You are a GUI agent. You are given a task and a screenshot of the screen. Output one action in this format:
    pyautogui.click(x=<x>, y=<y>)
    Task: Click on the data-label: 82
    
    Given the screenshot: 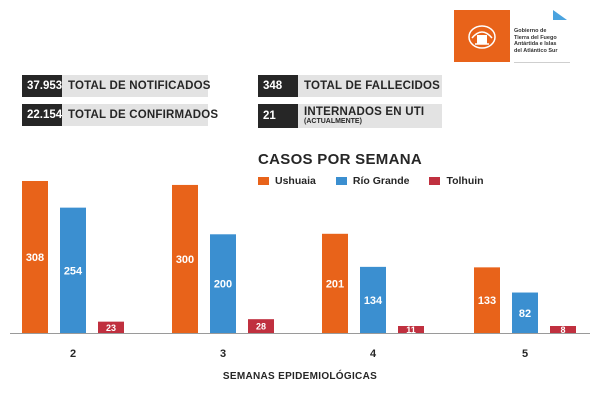 What is the action you would take?
    pyautogui.click(x=525, y=314)
    